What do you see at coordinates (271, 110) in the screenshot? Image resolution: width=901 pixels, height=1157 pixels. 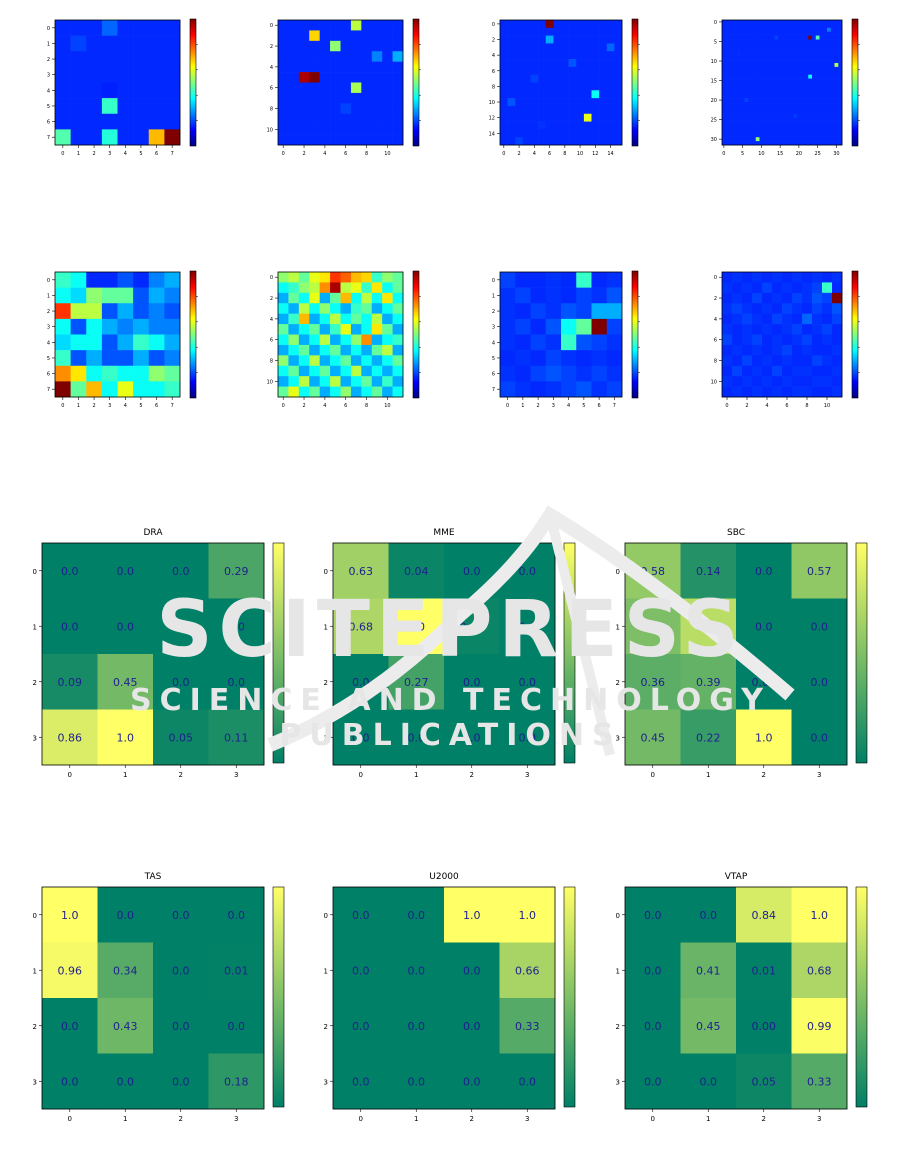 I see `y-tick-label: 8` at bounding box center [271, 110].